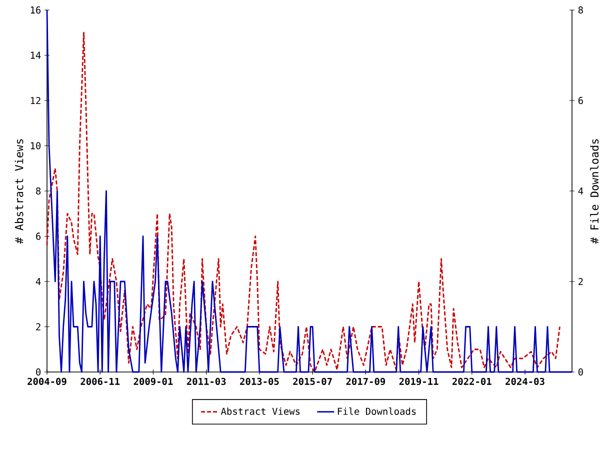 This screenshot has width=600, height=450. I want to click on y2-tick-label: 4, so click(581, 191).